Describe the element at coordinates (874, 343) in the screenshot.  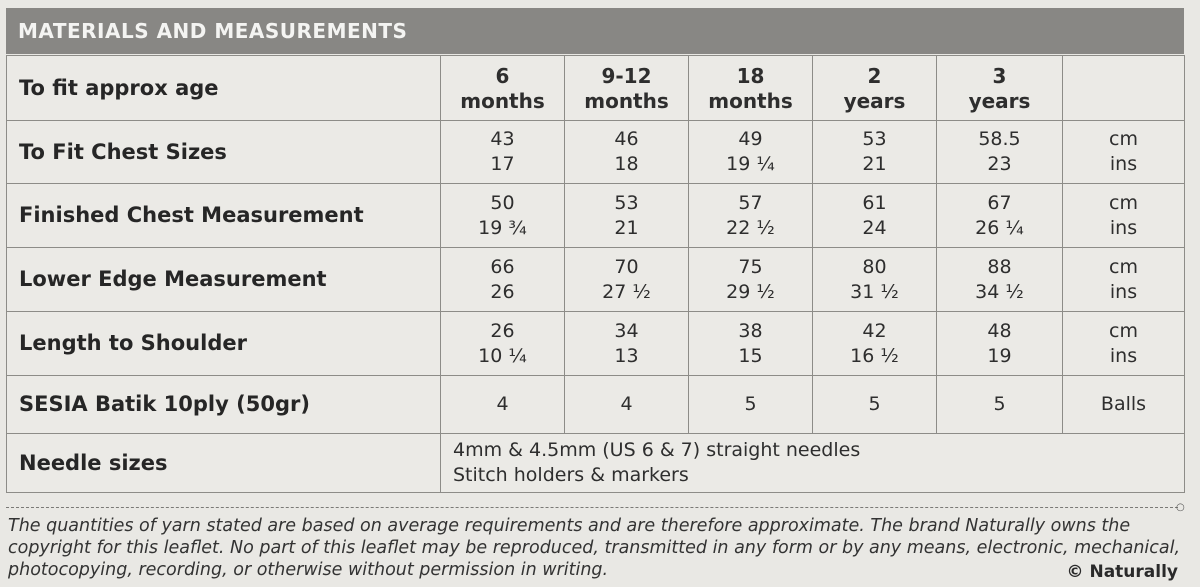
I see `value-cell: 42 16 ½` at that location.